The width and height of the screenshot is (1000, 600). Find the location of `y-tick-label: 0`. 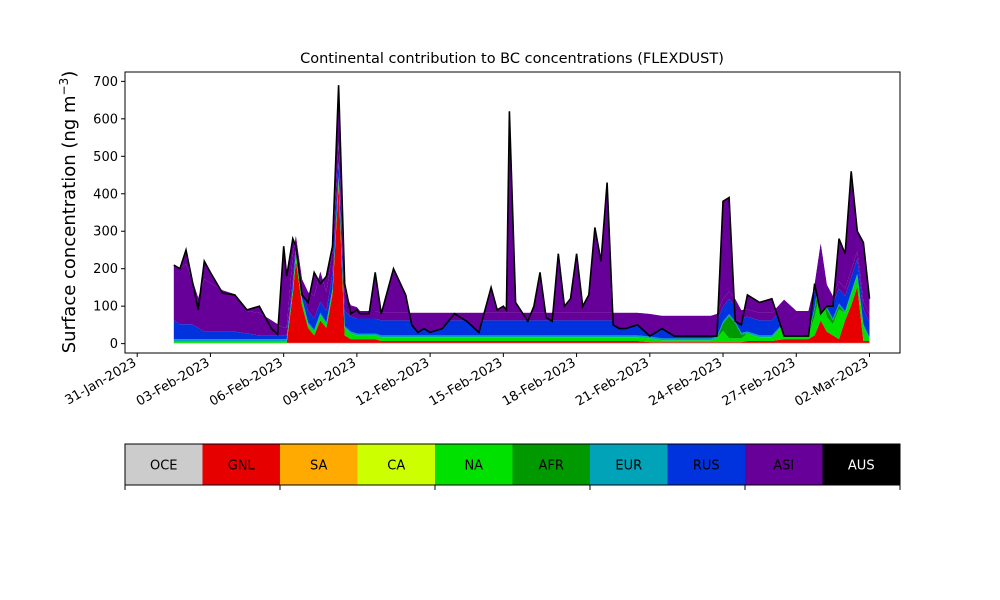

y-tick-label: 0 is located at coordinates (114, 344).